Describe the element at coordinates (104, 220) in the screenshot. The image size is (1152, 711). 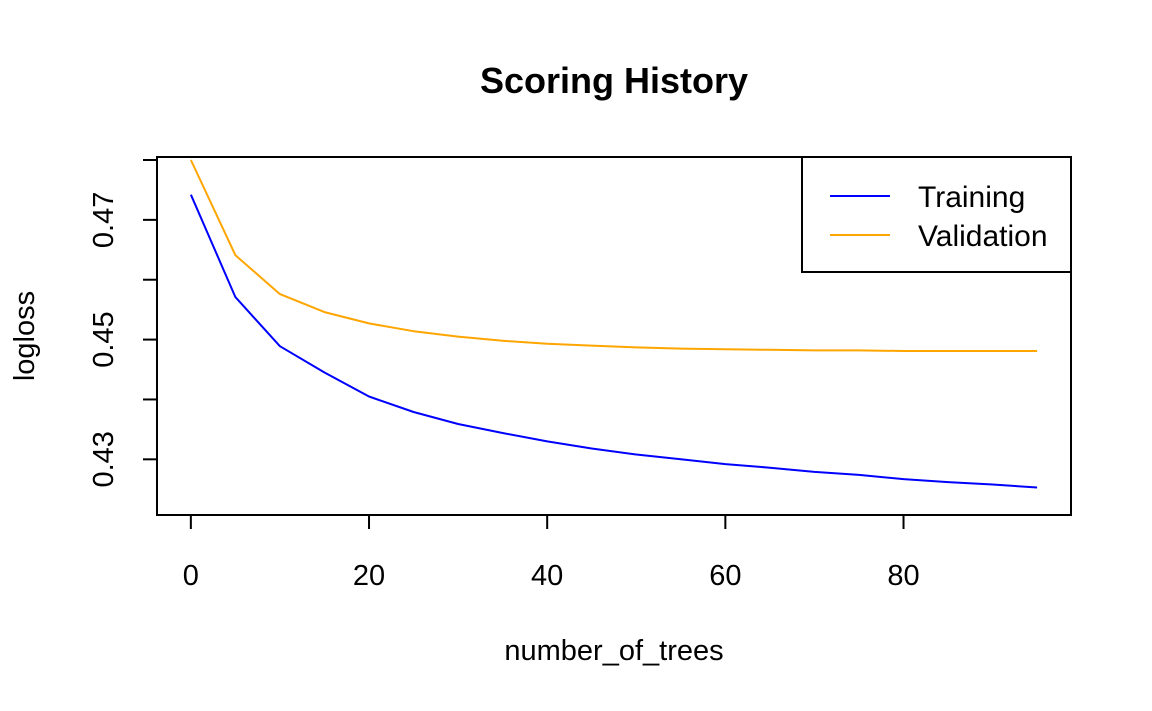
I see `y-tick-label: 0.47` at that location.